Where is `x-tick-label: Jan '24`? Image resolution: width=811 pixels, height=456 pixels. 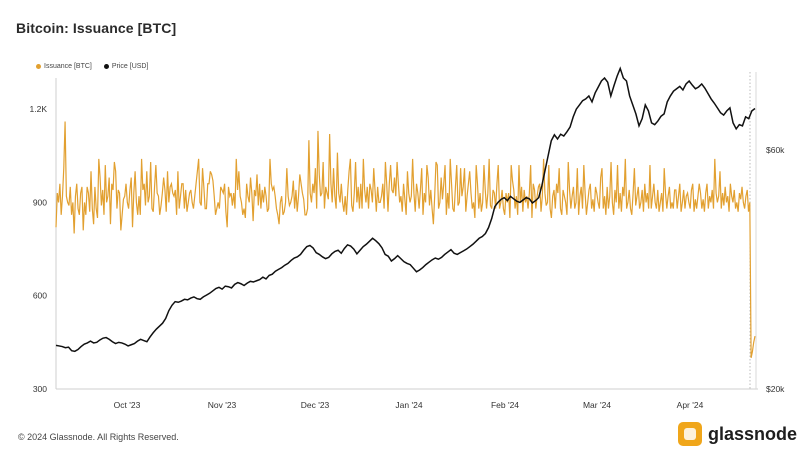 x-tick-label: Jan '24 is located at coordinates (408, 405).